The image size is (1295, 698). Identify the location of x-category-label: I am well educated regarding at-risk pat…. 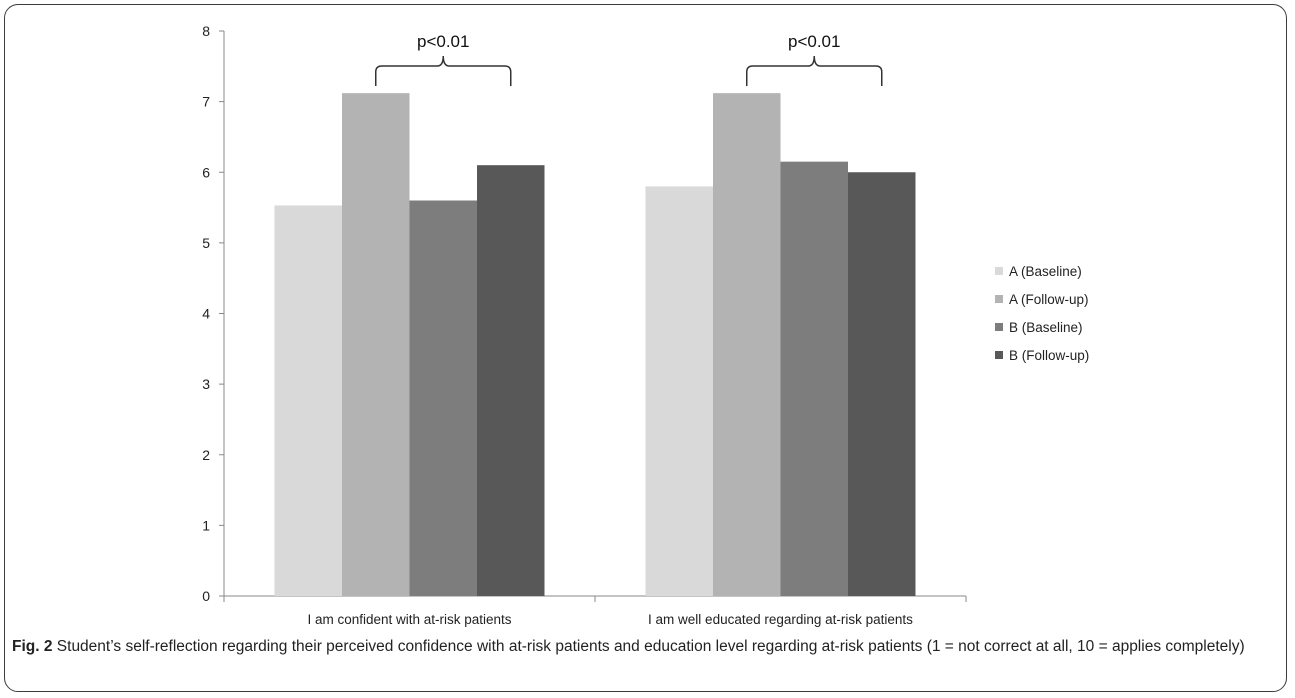
(780, 619).